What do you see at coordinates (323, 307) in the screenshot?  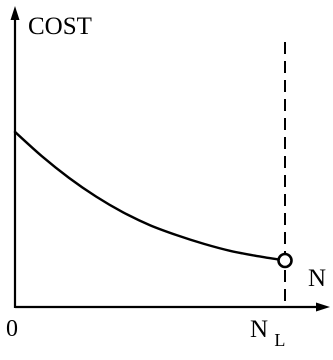 I see `x-axis-arrow-icon` at bounding box center [323, 307].